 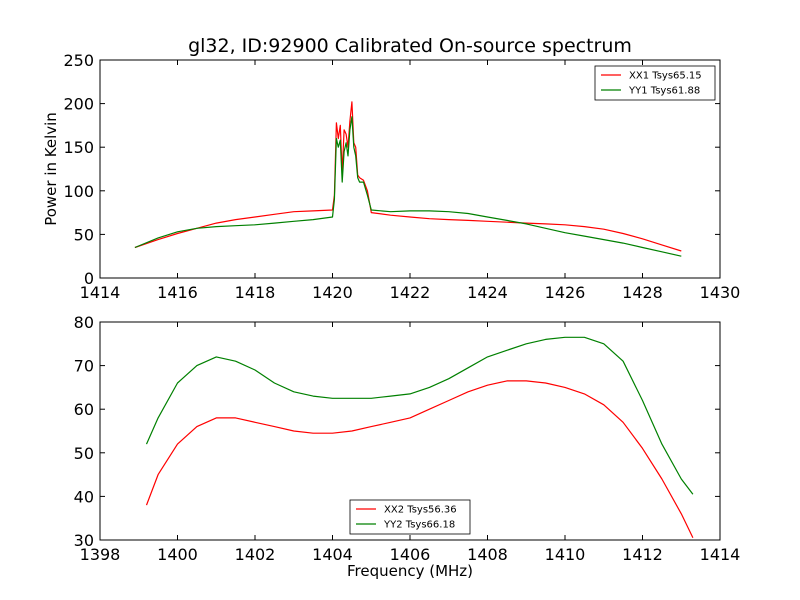 What do you see at coordinates (410, 571) in the screenshot?
I see `x-axis-label-2: Frequency (MHz)` at bounding box center [410, 571].